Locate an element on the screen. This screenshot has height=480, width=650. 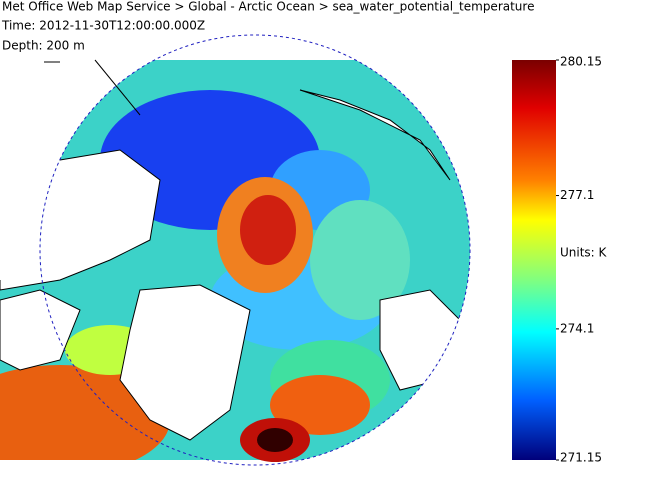
depth: Depth: 200 m is located at coordinates (43, 46).